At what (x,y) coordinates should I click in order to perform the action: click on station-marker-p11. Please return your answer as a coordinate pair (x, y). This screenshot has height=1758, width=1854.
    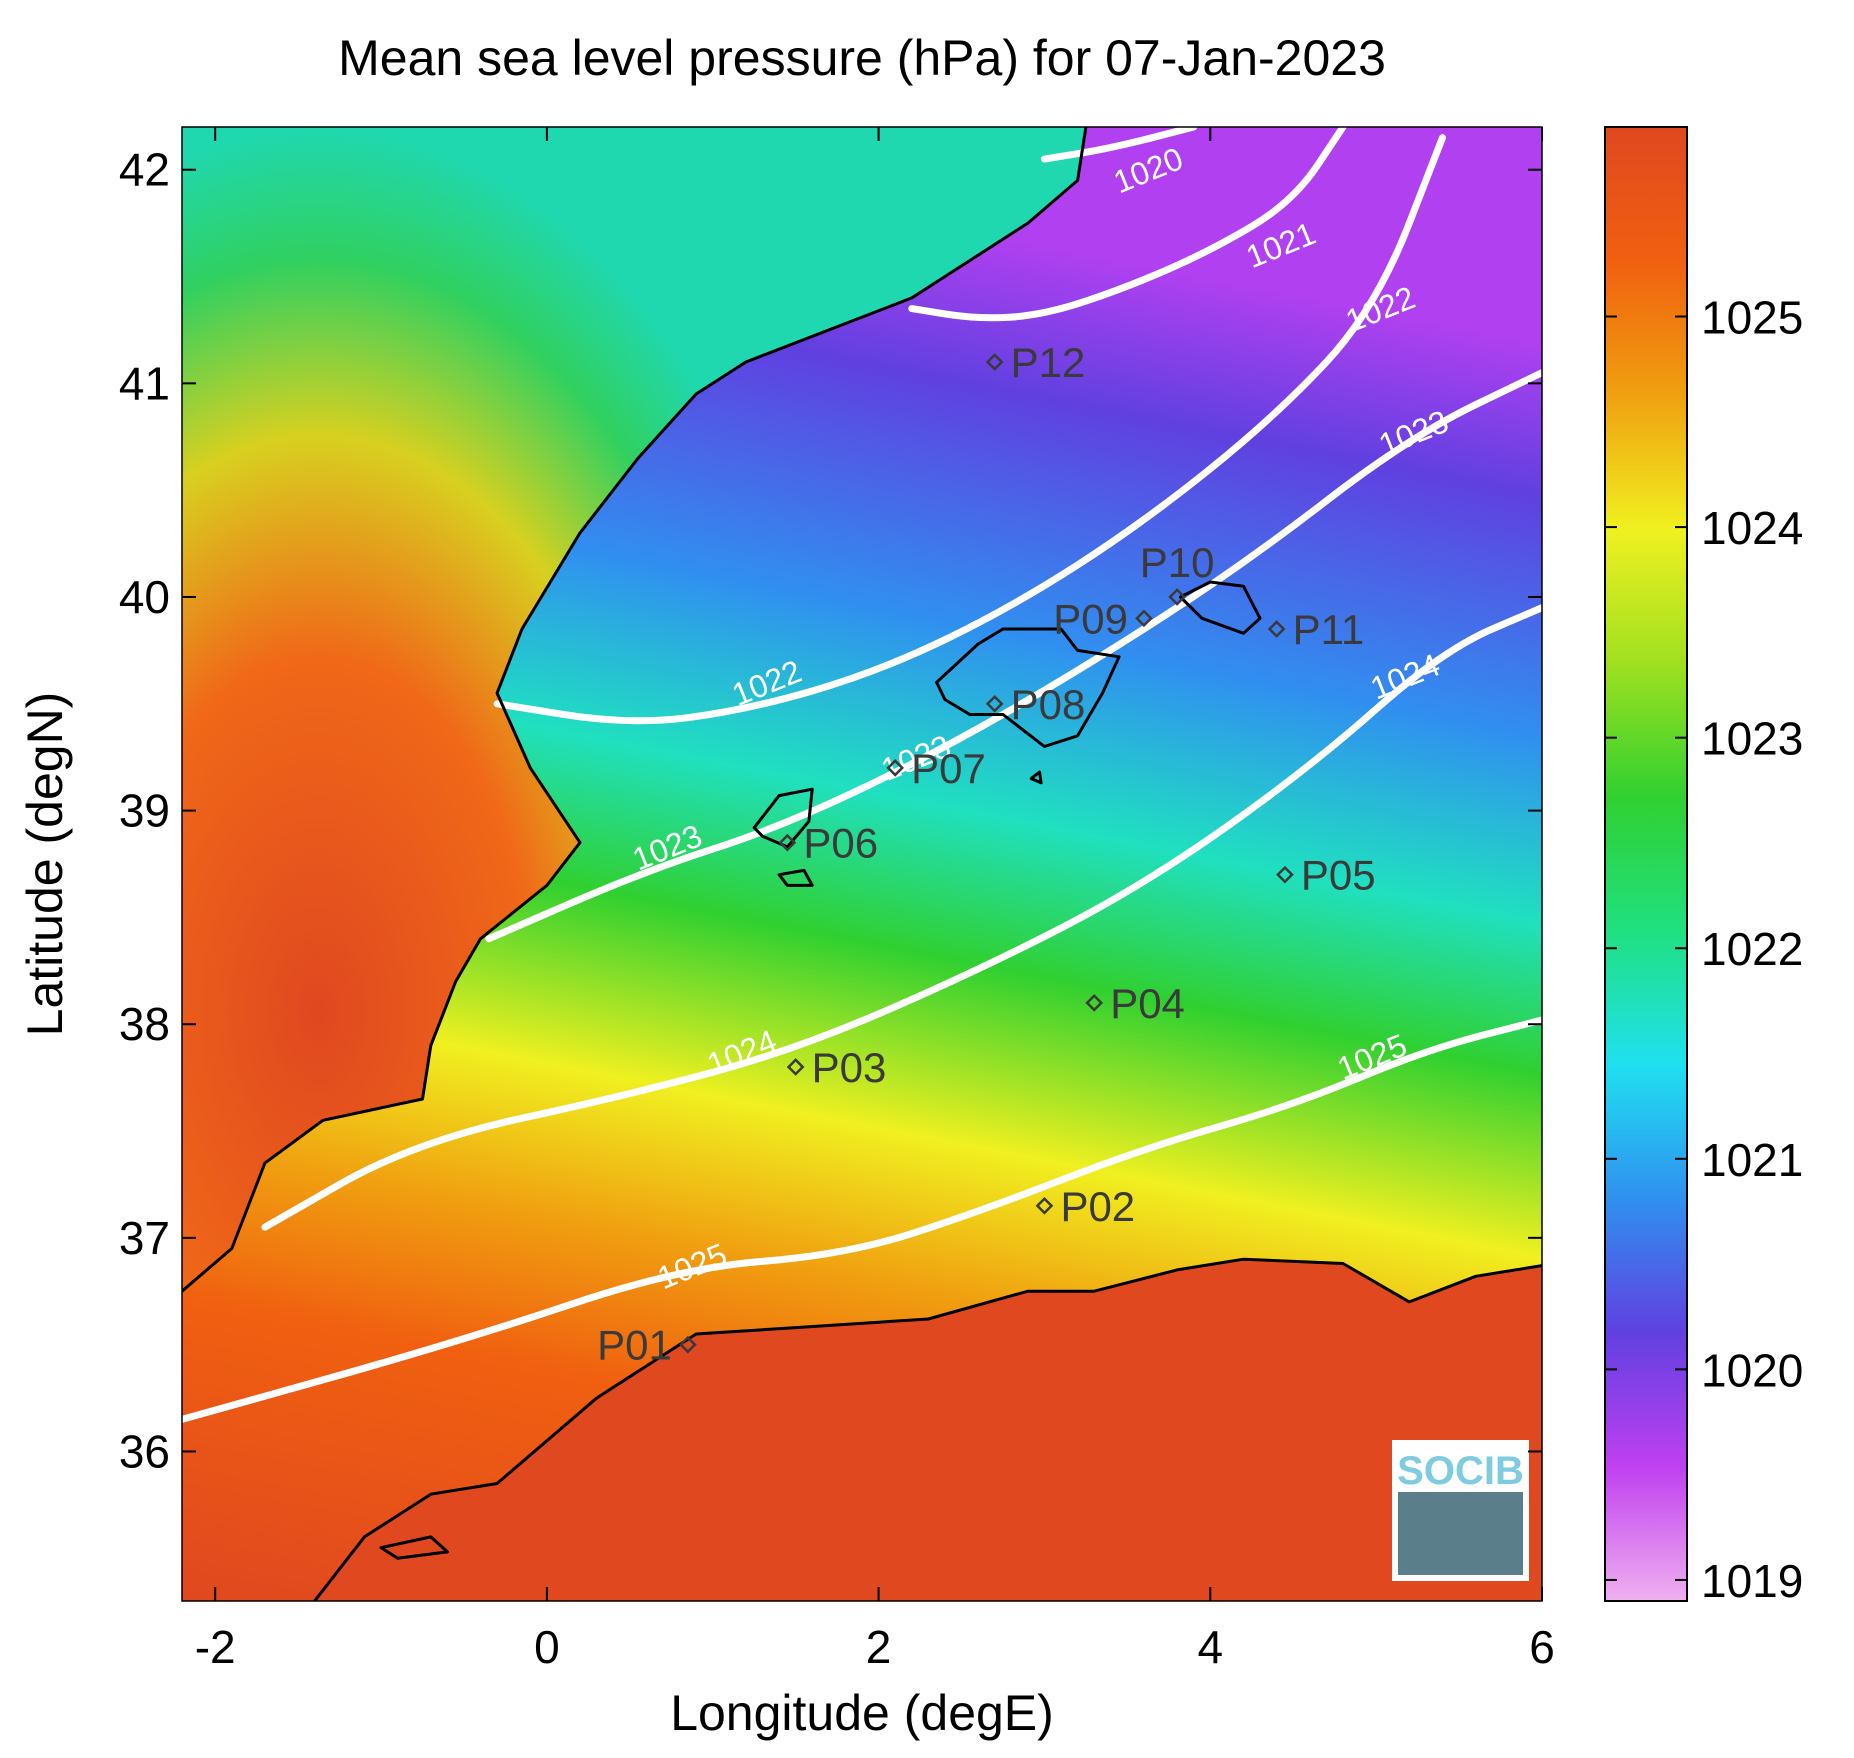
    Looking at the image, I should click on (1276, 629).